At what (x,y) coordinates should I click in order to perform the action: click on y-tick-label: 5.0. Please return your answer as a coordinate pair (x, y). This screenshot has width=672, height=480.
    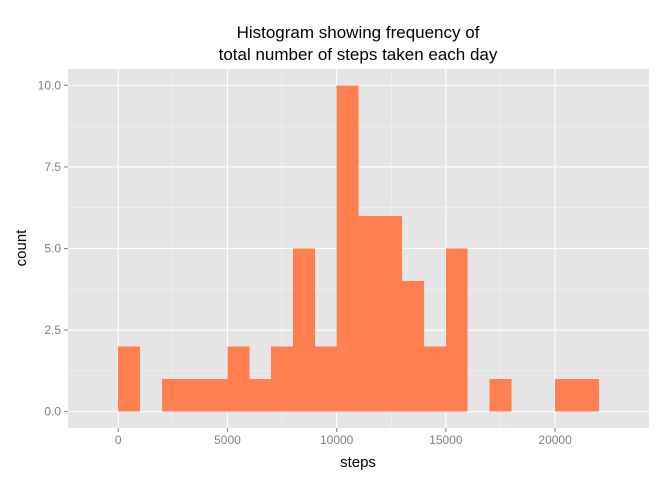
    Looking at the image, I should click on (52, 249).